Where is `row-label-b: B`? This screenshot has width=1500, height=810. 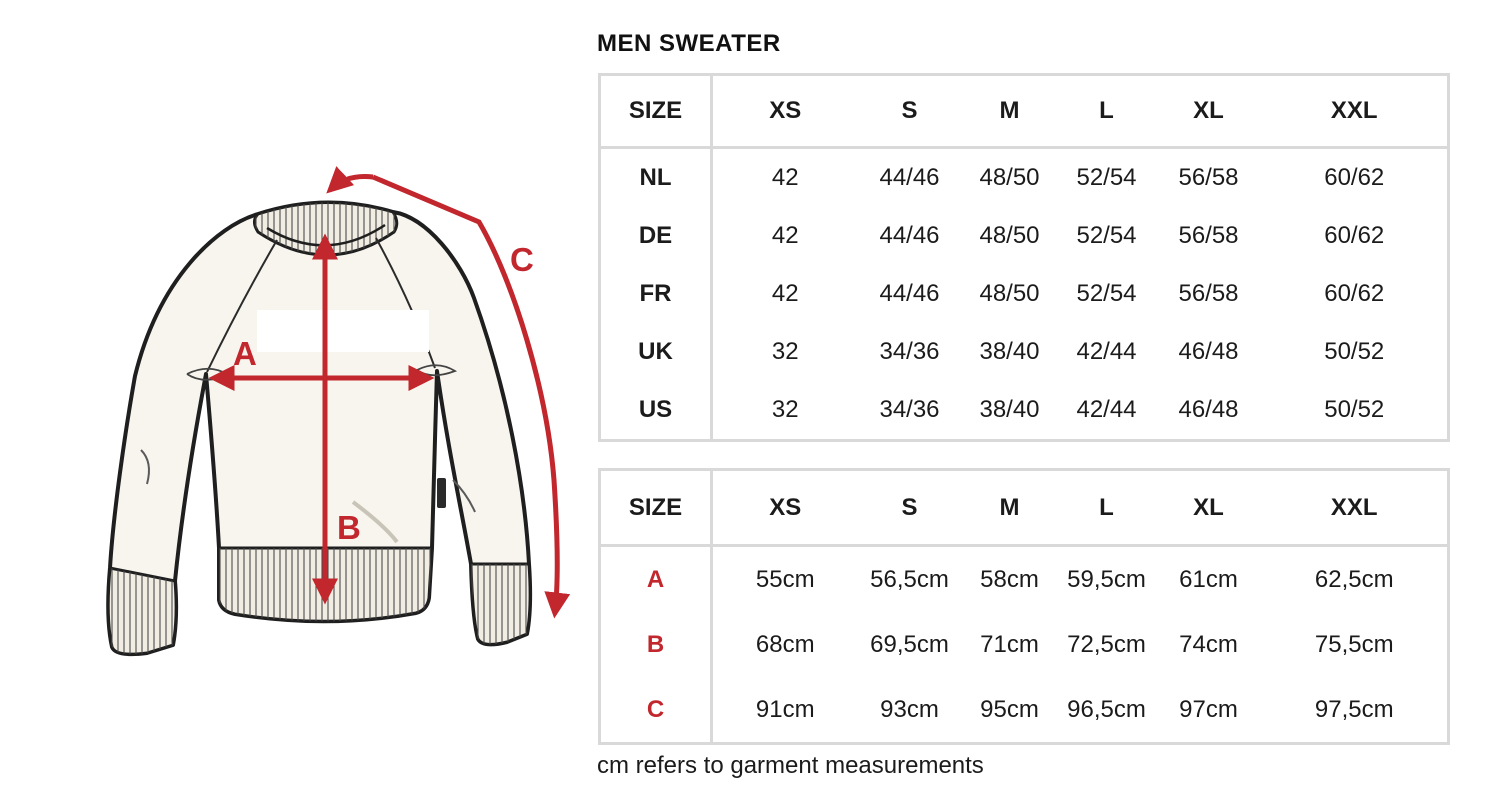
row-label-b: B is located at coordinates (656, 644).